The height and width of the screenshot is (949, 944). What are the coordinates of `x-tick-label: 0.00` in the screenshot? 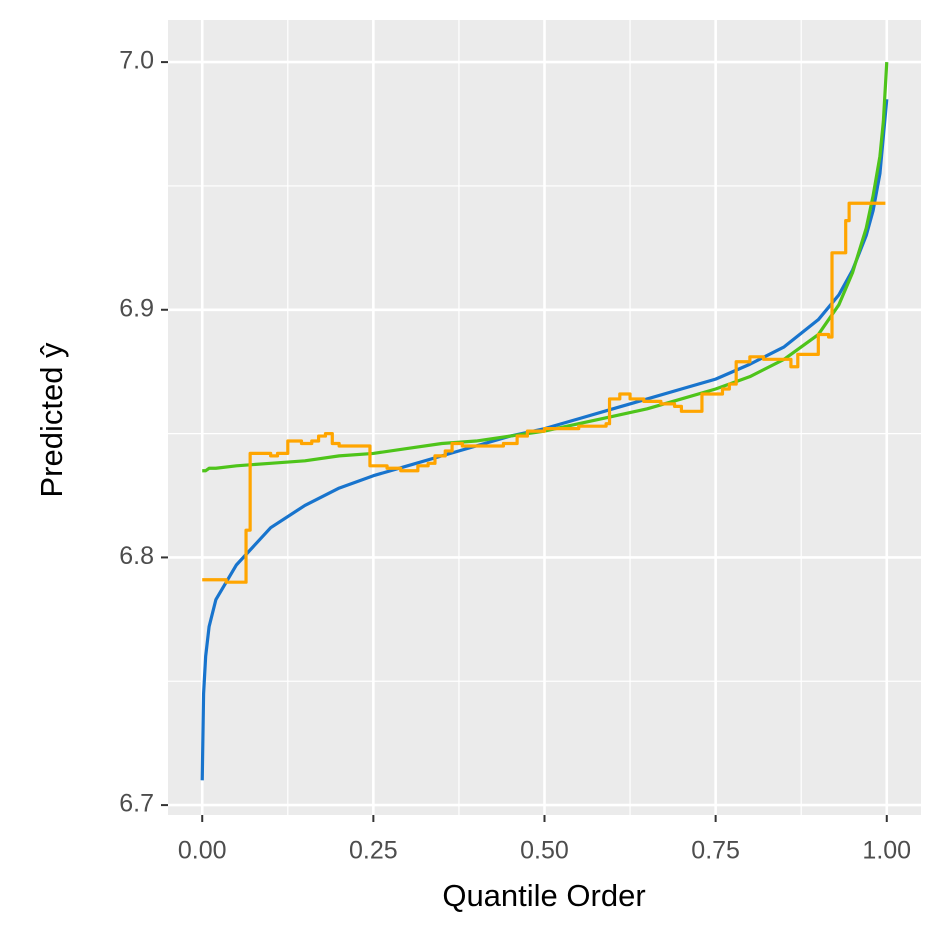 It's located at (202, 851).